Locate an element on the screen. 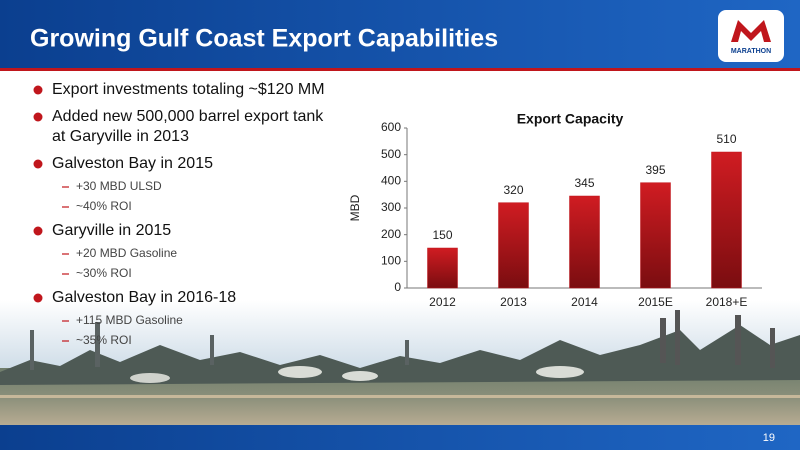 The height and width of the screenshot is (450, 800). logo-text: MARATHON is located at coordinates (751, 51).